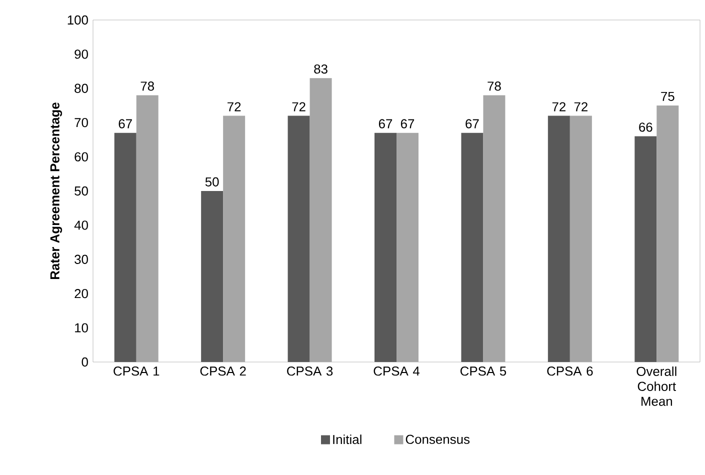  Describe the element at coordinates (81, 225) in the screenshot. I see `y-tick-label: 40` at that location.